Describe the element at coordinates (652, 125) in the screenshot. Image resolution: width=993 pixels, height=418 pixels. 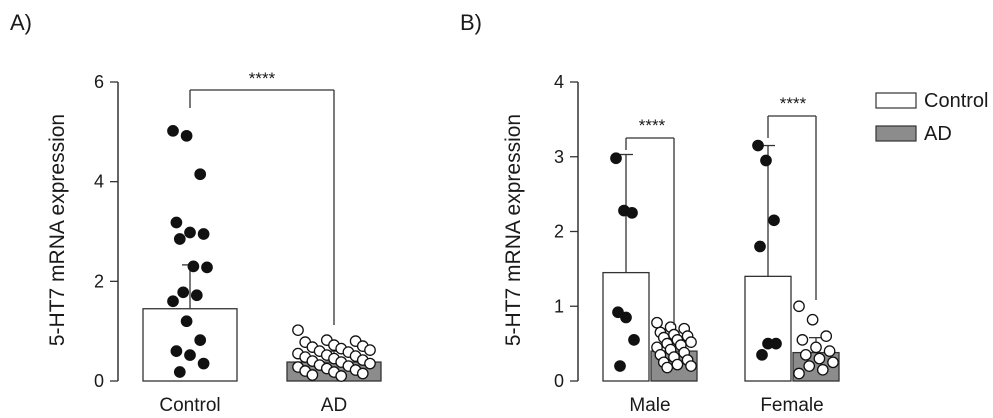
I see `panel-b-significance-male: ****` at that location.